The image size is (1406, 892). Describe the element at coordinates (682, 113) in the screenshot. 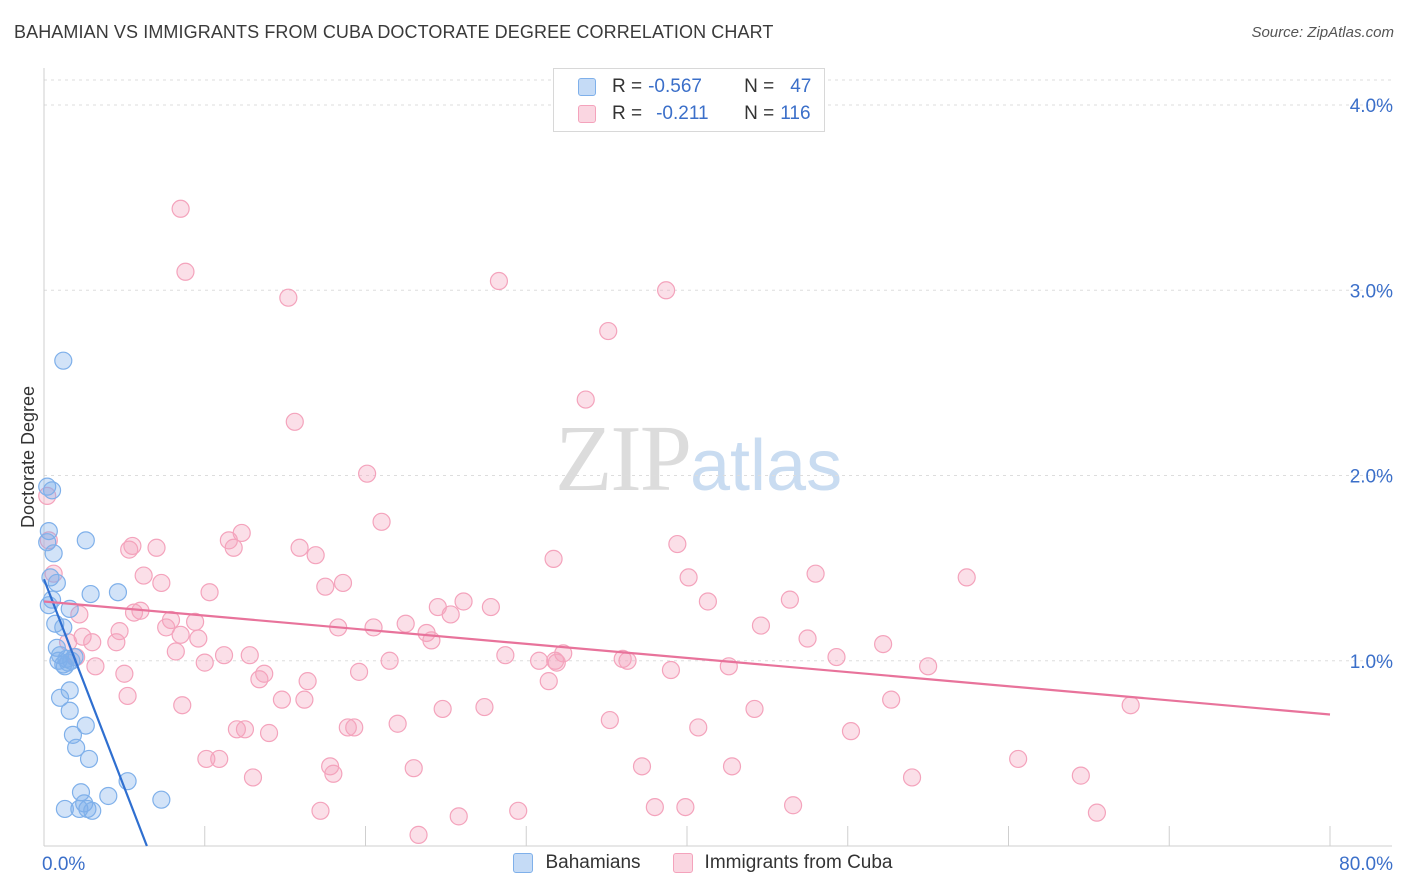

I see `r-value: -0.211` at that location.